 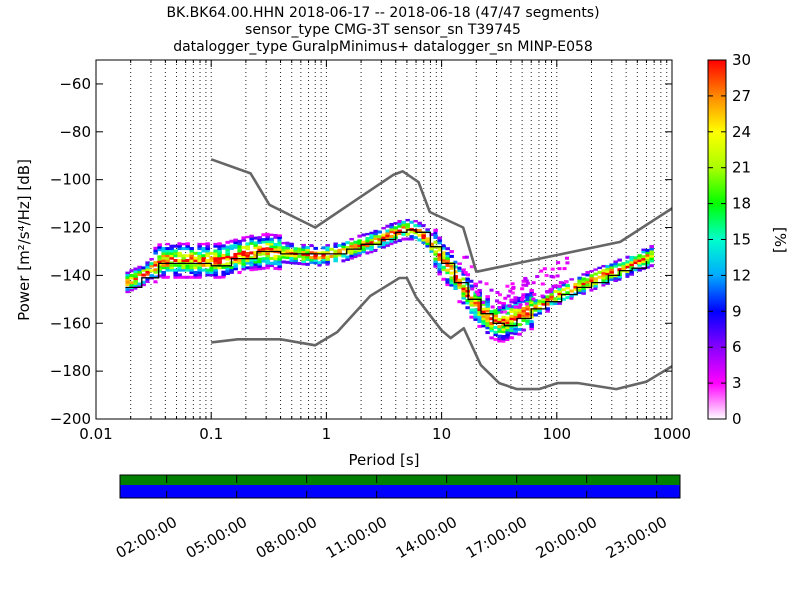 What do you see at coordinates (327, 434) in the screenshot?
I see `x-tick-label: 1` at bounding box center [327, 434].